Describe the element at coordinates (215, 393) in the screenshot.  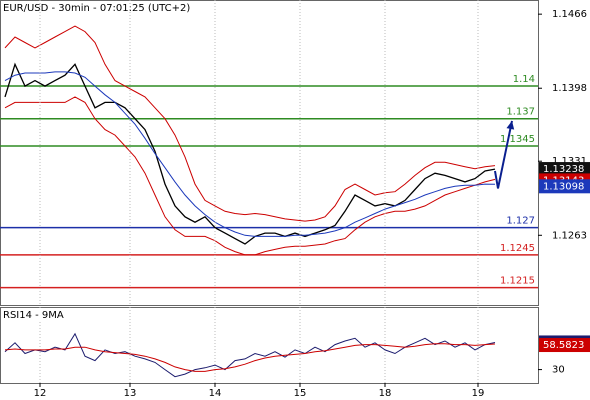
I see `x-tick-label: 14` at that location.